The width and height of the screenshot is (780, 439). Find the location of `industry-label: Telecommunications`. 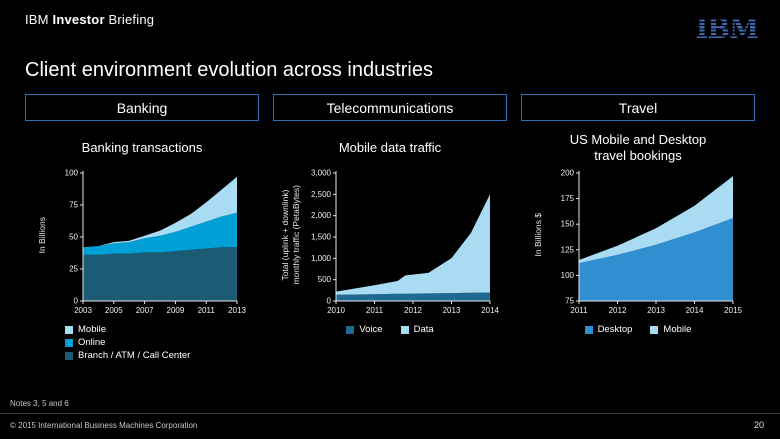

industry-label: Telecommunications is located at coordinates (390, 107).